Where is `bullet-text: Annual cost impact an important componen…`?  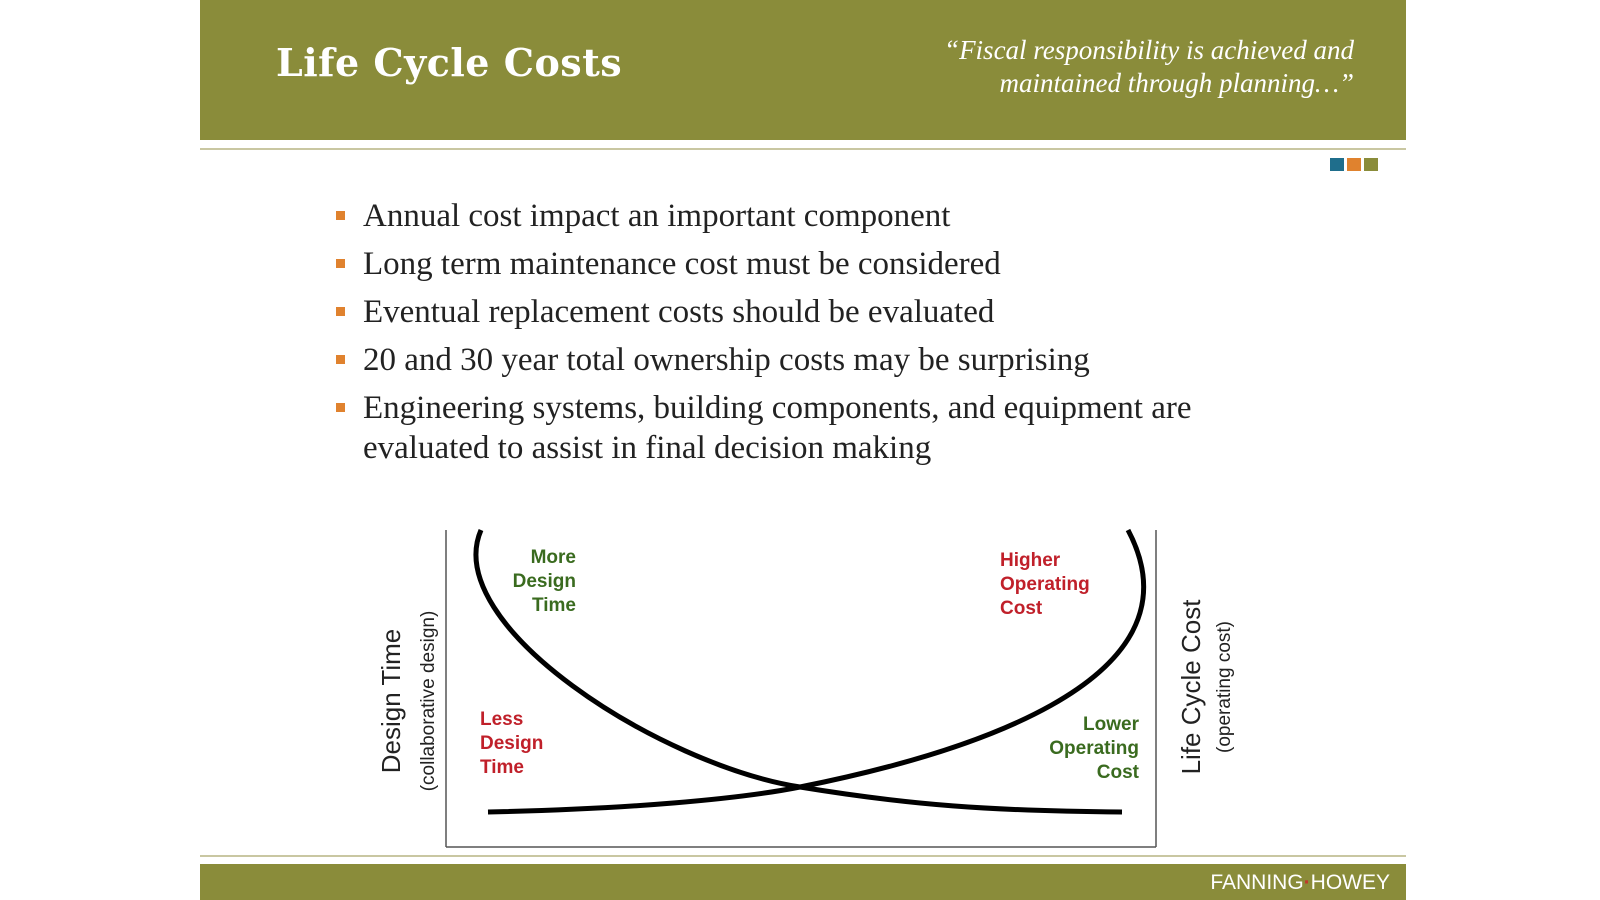
bullet-text: Annual cost impact an important componen… is located at coordinates (657, 216).